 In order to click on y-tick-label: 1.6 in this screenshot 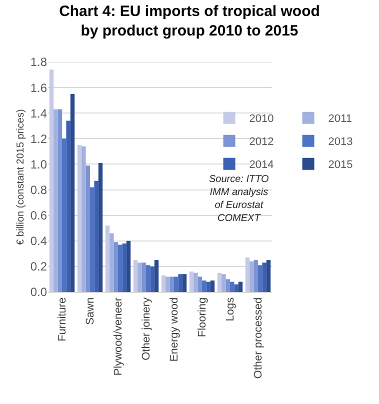, I will do `click(39, 87)`.